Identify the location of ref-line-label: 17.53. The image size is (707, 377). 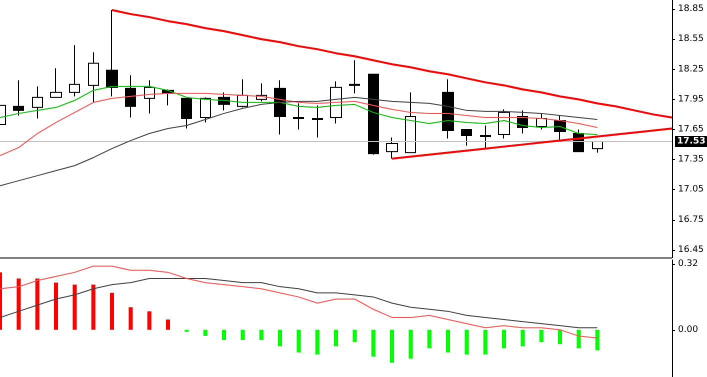
(691, 141).